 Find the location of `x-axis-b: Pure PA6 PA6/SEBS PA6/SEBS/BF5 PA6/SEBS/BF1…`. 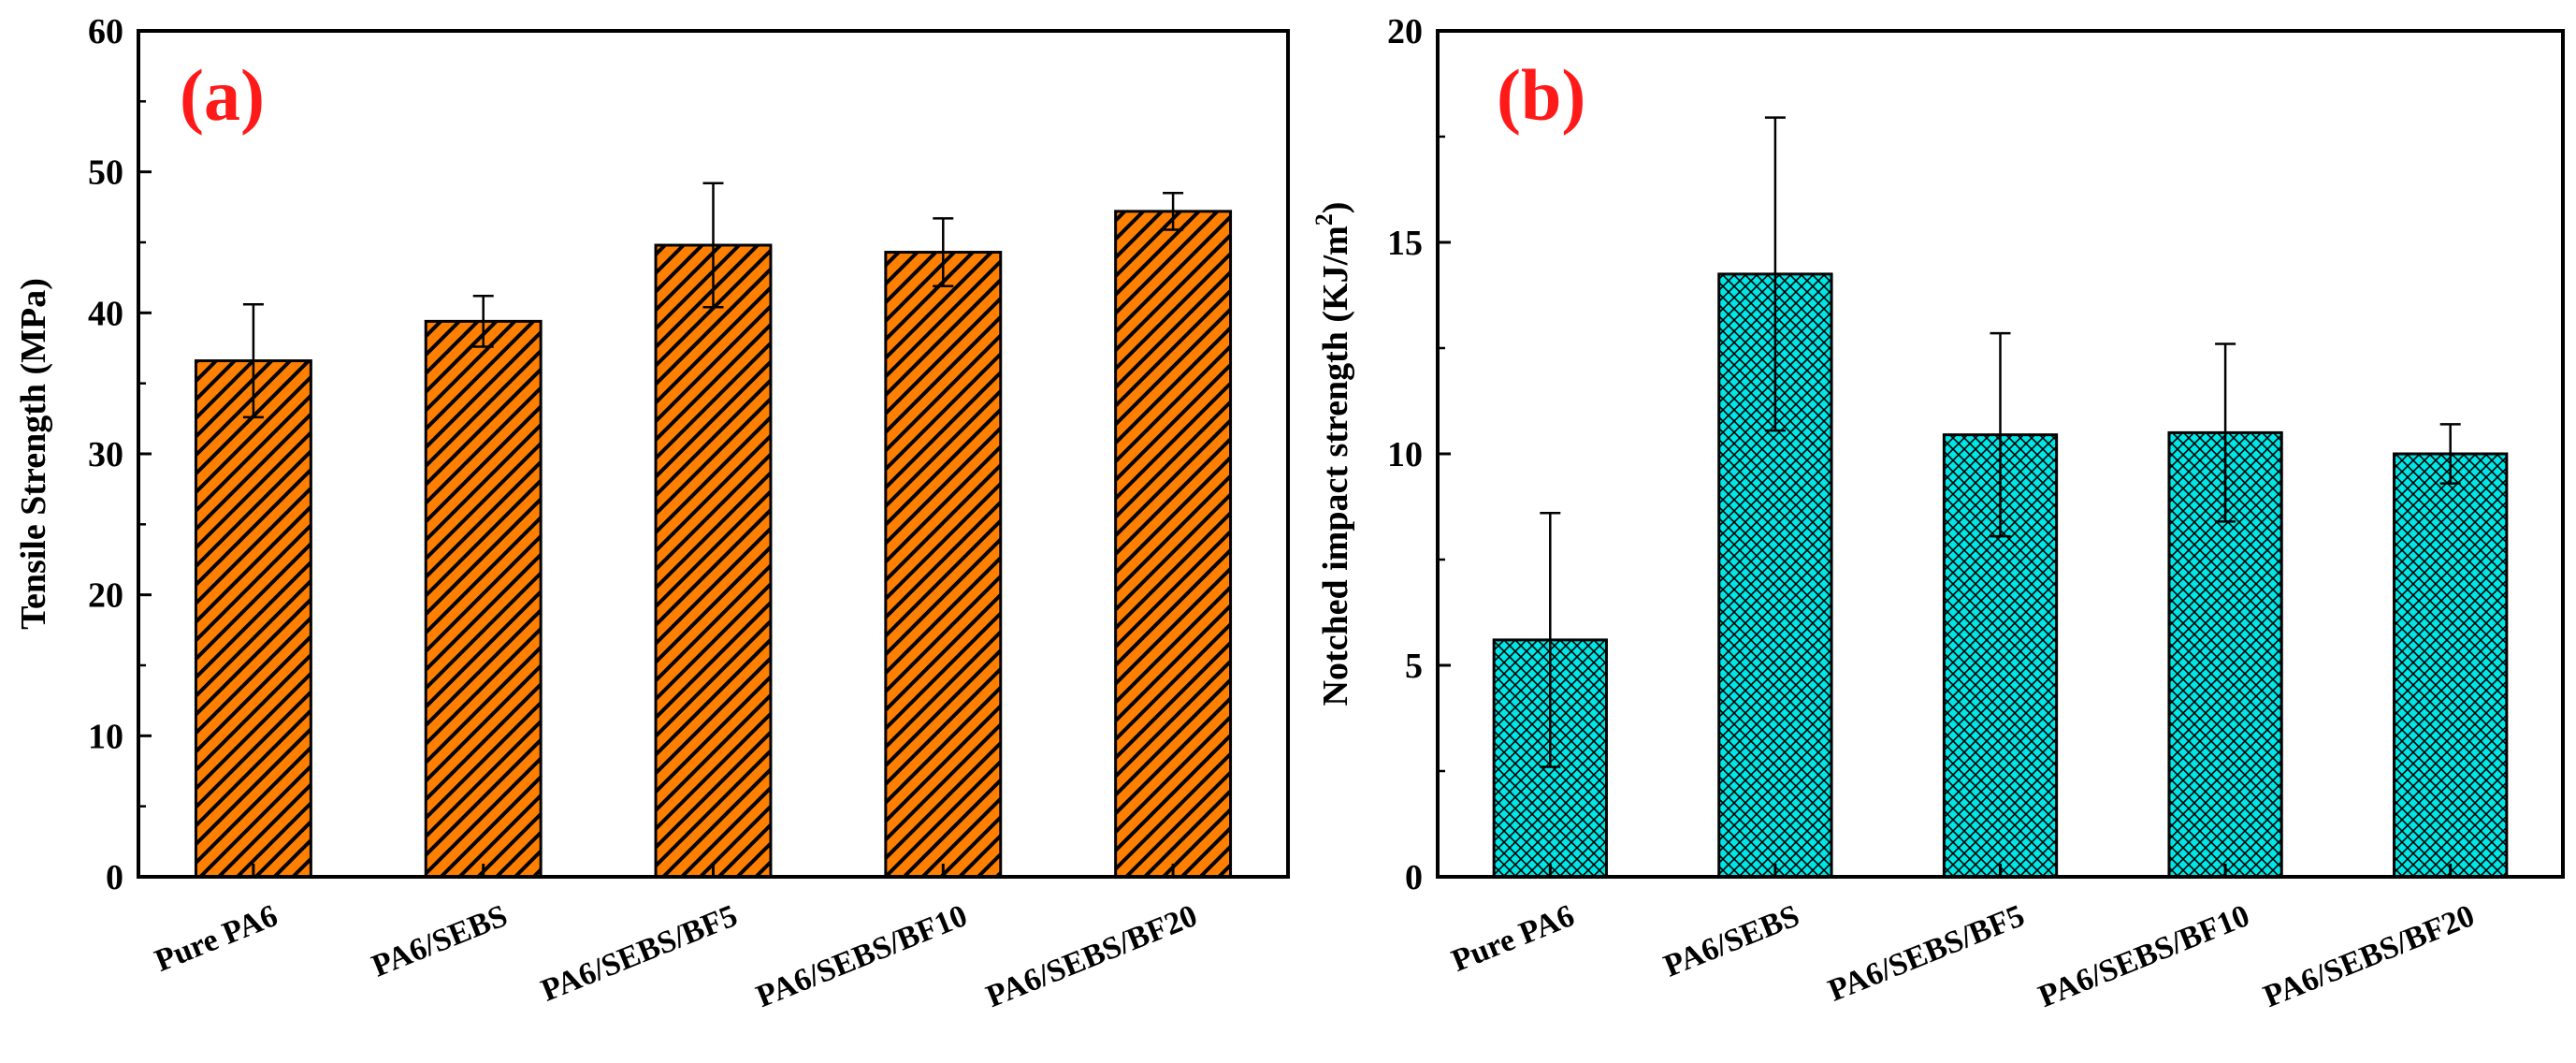

x-axis-b: Pure PA6 PA6/SEBS PA6/SEBS/BF5 PA6/SEBS/BF1… is located at coordinates (1963, 939).